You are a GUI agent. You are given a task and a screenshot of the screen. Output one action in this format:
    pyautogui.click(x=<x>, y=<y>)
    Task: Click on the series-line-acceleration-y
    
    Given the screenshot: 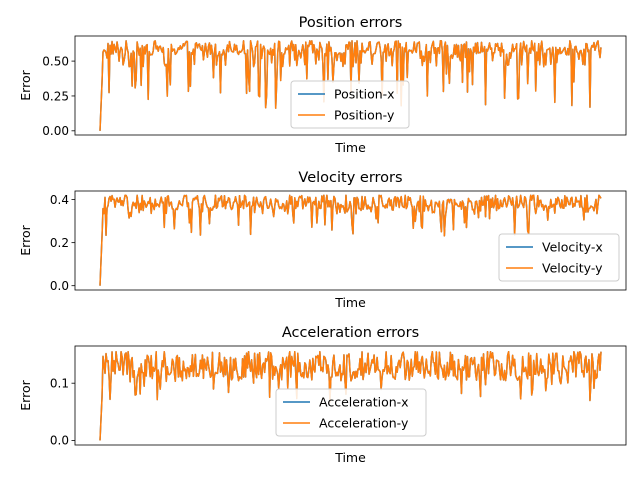 What is the action you would take?
    pyautogui.click(x=350, y=395)
    